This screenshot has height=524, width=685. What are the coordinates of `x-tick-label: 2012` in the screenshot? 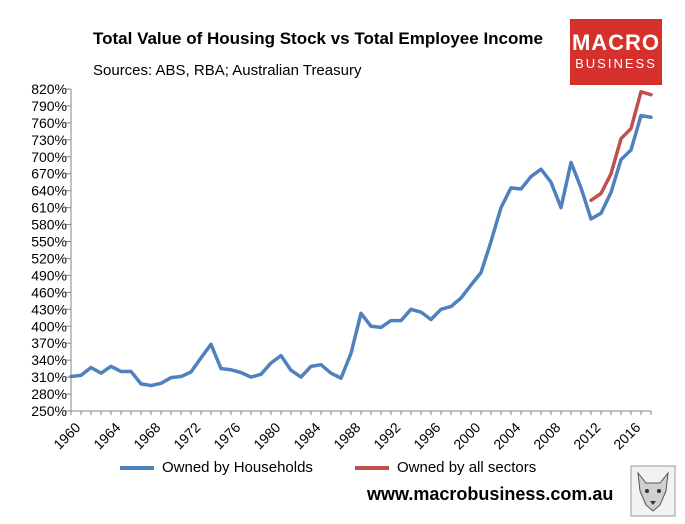 It's located at (586, 435).